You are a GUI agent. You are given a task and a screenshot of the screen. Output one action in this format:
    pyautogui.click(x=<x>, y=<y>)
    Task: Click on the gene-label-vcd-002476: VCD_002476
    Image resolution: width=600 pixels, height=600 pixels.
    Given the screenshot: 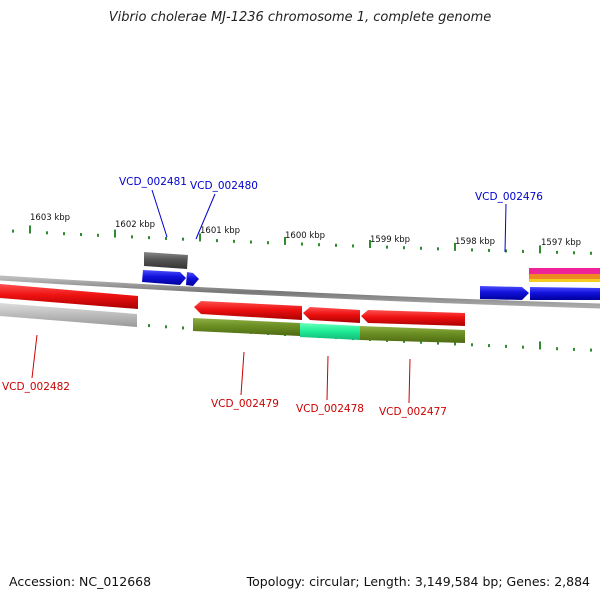 What is the action you would take?
    pyautogui.click(x=509, y=197)
    